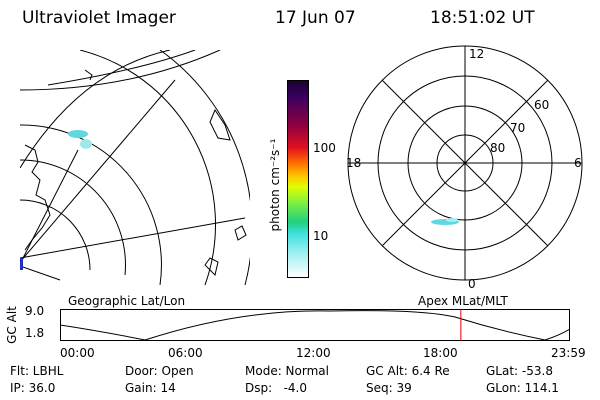  Describe the element at coordinates (159, 371) in the screenshot. I see `status-door: Door: Open` at that location.